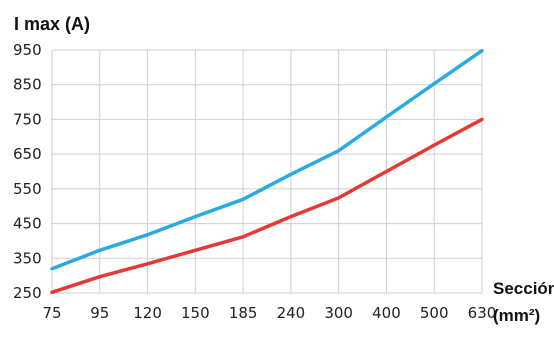  What do you see at coordinates (52, 24) in the screenshot?
I see `y-axis-title: I max (A)` at bounding box center [52, 24].